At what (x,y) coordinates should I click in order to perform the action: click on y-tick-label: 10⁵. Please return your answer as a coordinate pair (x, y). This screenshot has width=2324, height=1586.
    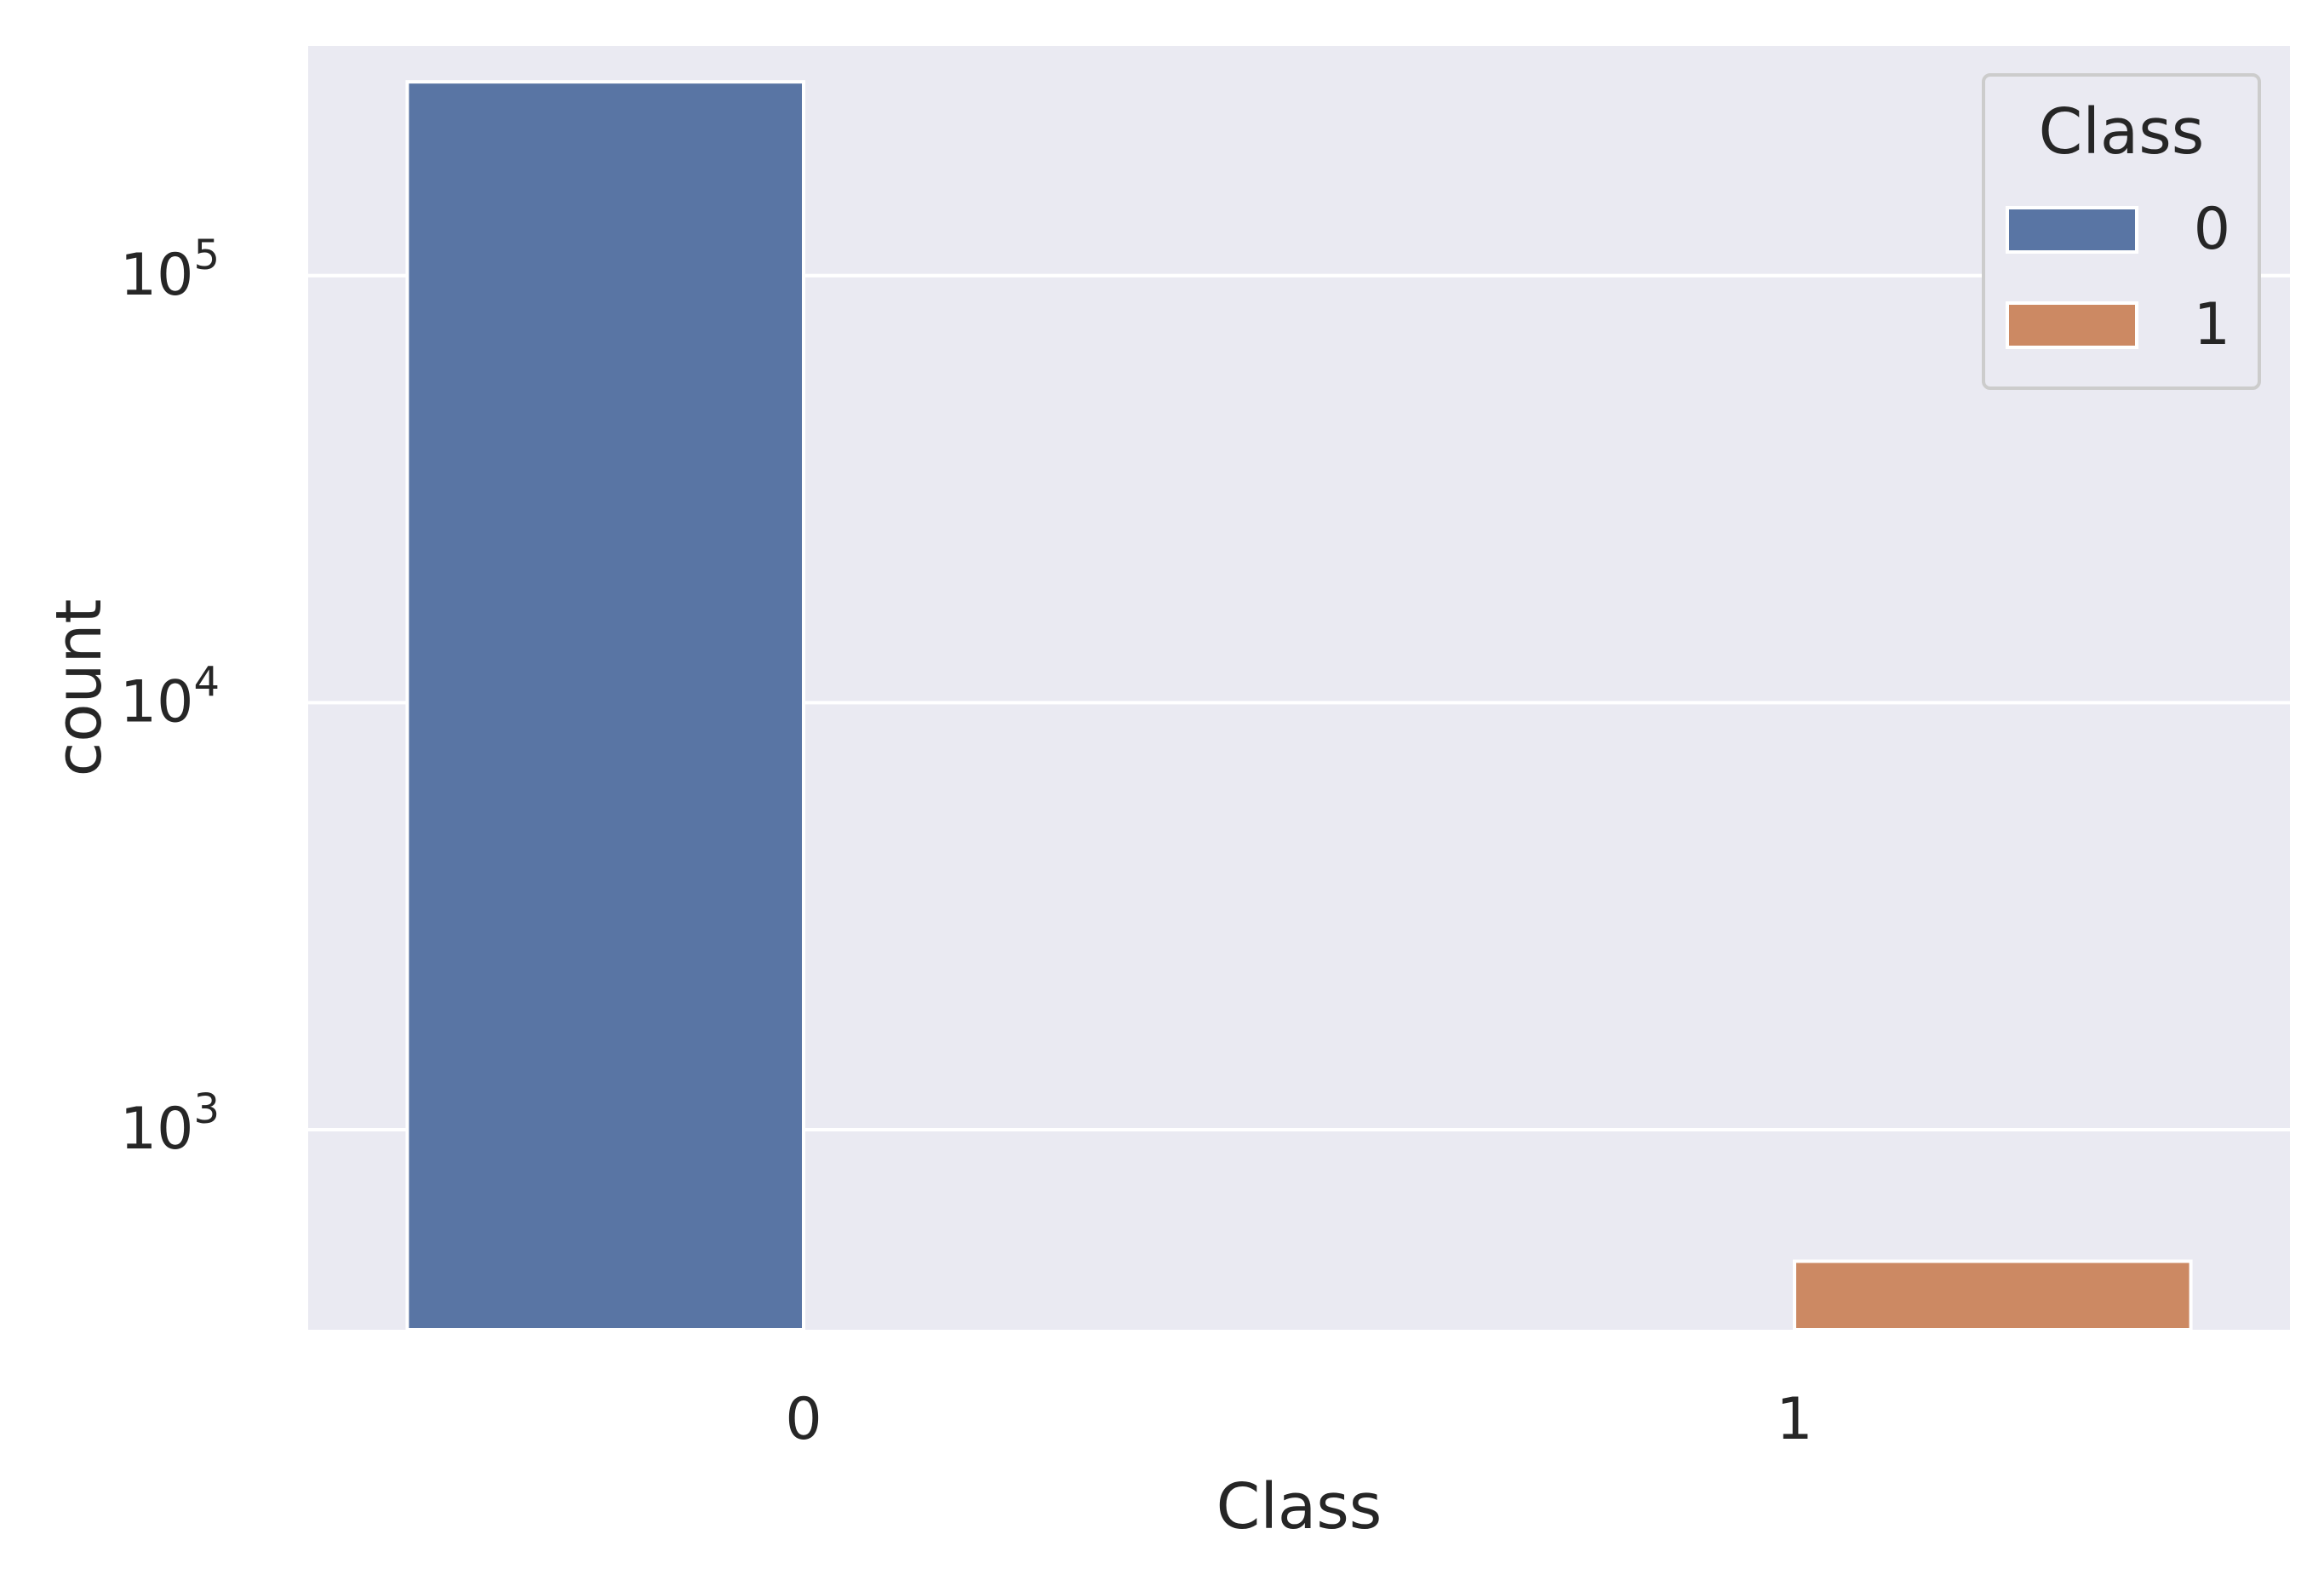
    Looking at the image, I should click on (170, 270).